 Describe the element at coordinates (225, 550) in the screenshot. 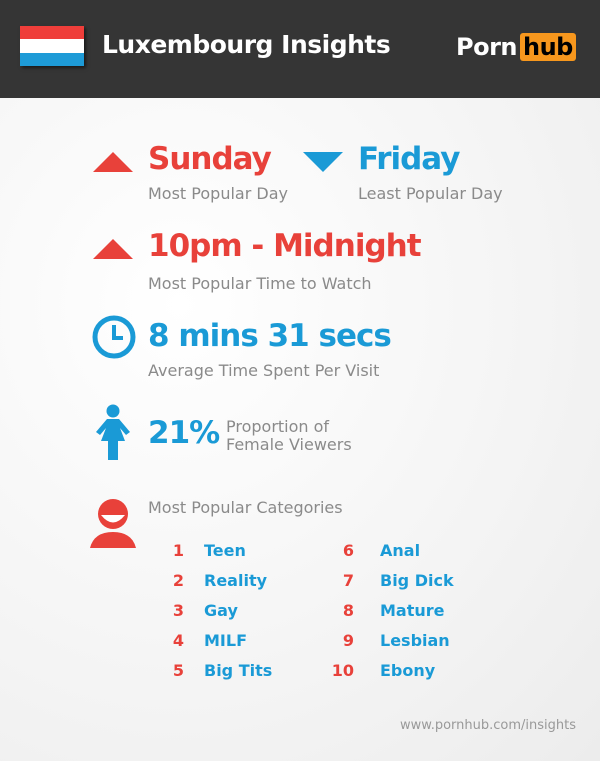

I see `category-name: Teen` at that location.